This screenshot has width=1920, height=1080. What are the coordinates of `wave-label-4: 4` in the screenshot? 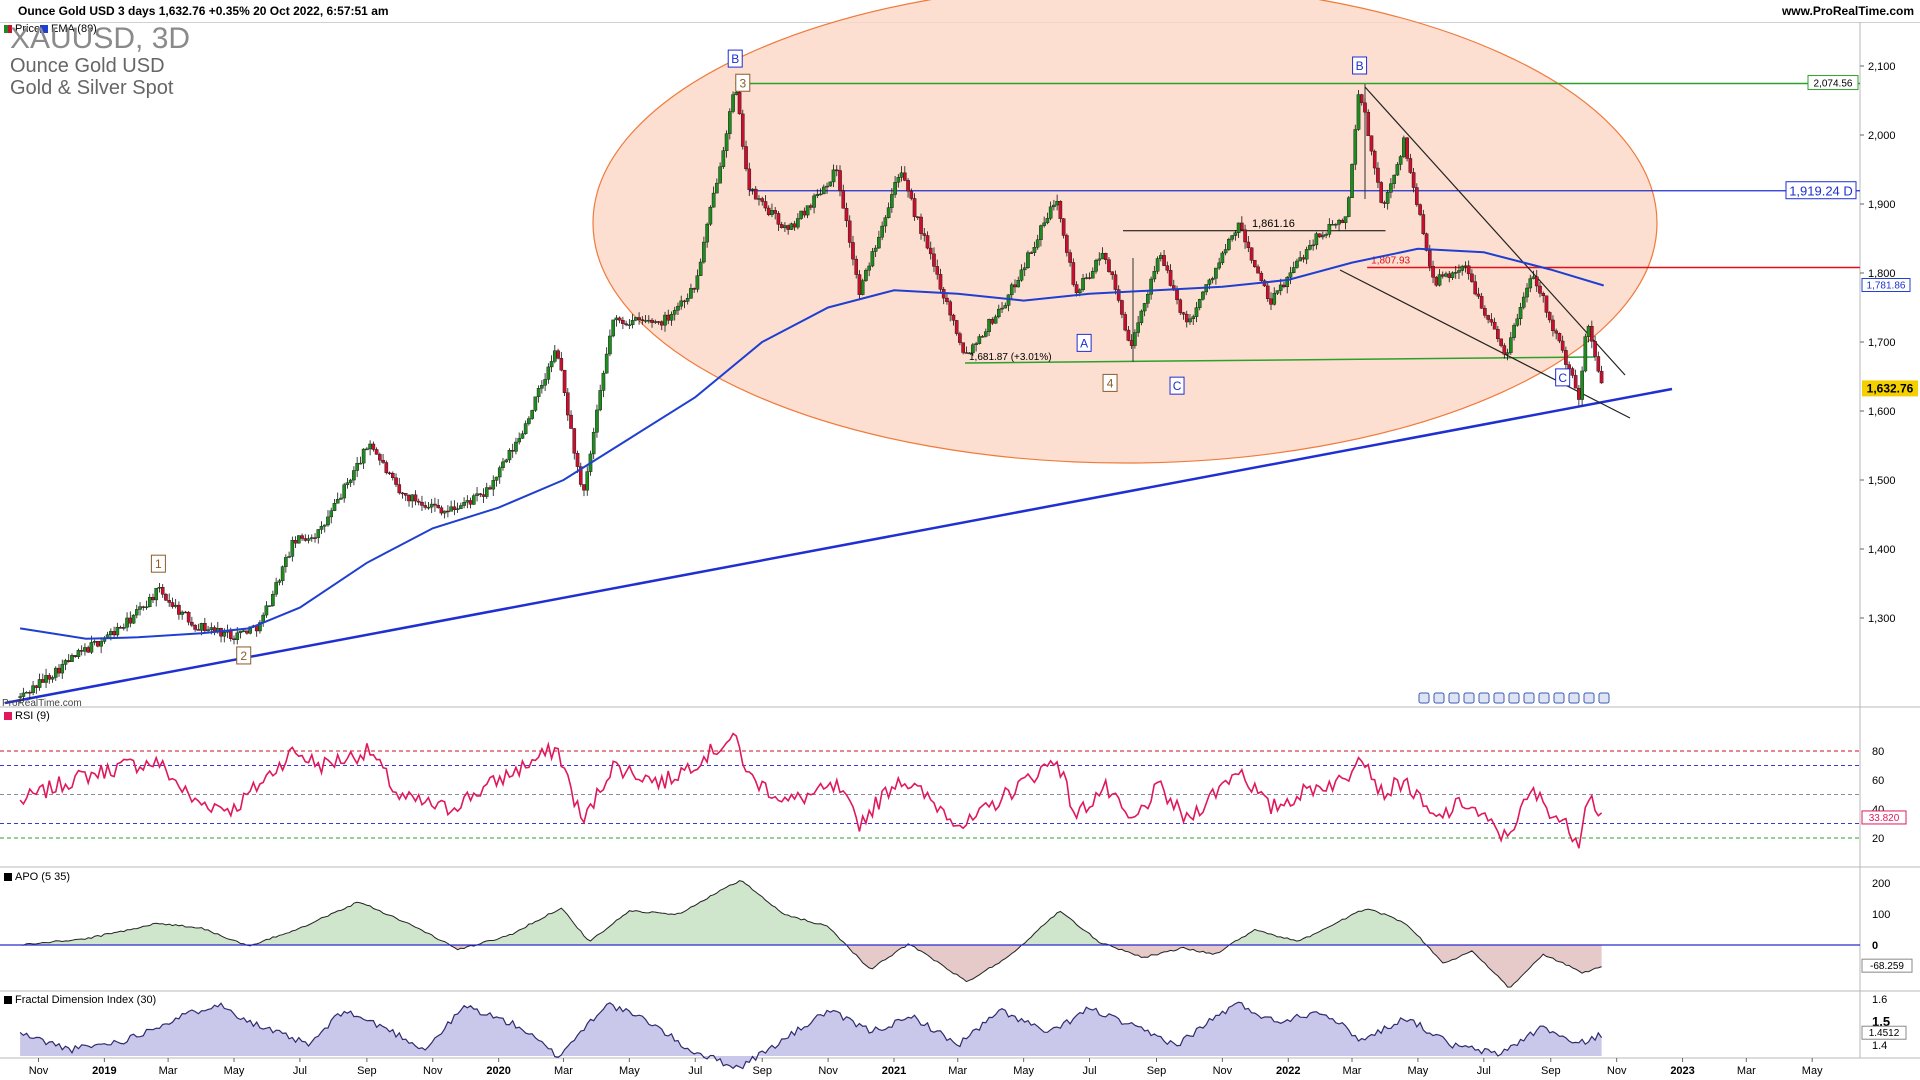 It's located at (1110, 383).